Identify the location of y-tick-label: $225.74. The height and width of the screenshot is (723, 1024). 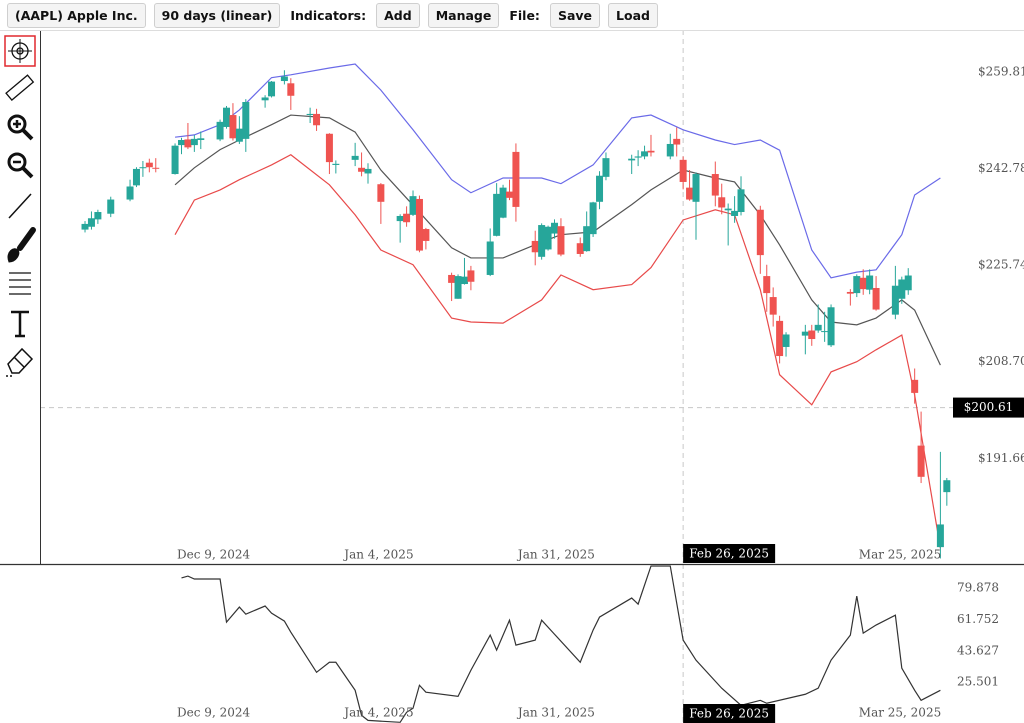
(1001, 265).